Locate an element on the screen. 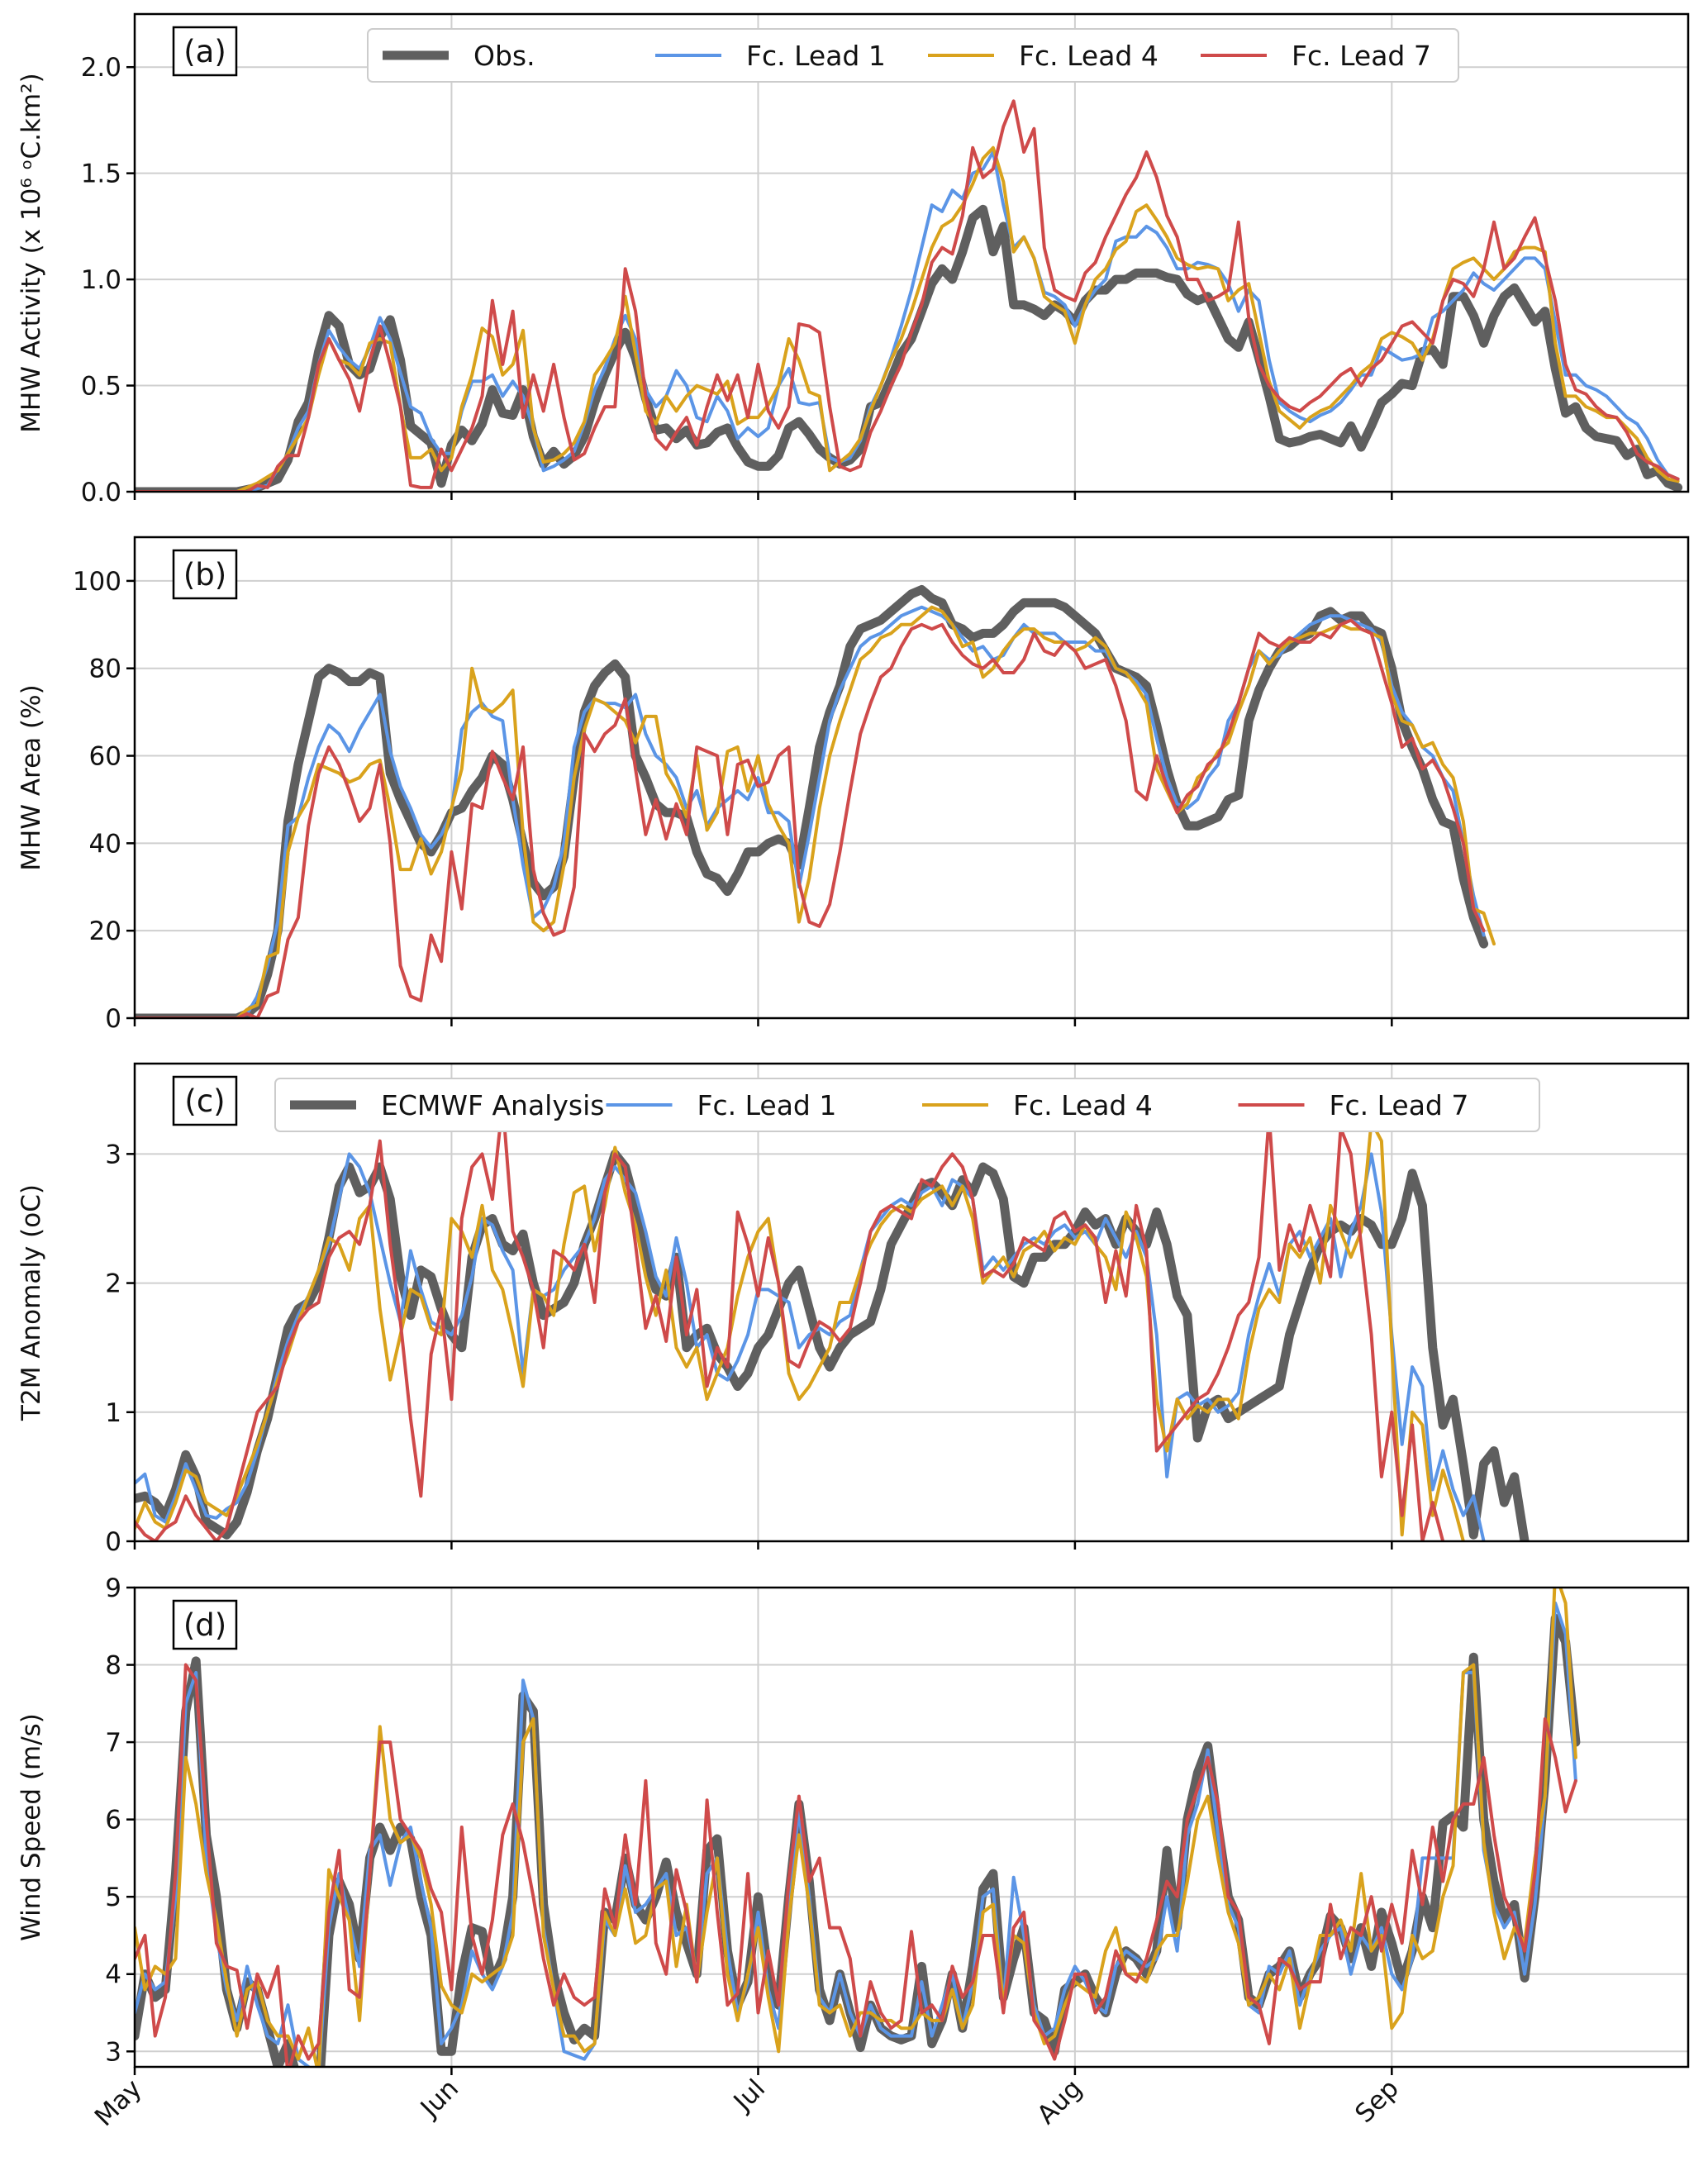 This screenshot has height=2171, width=1708. y-tick-label: 40 is located at coordinates (105, 844).